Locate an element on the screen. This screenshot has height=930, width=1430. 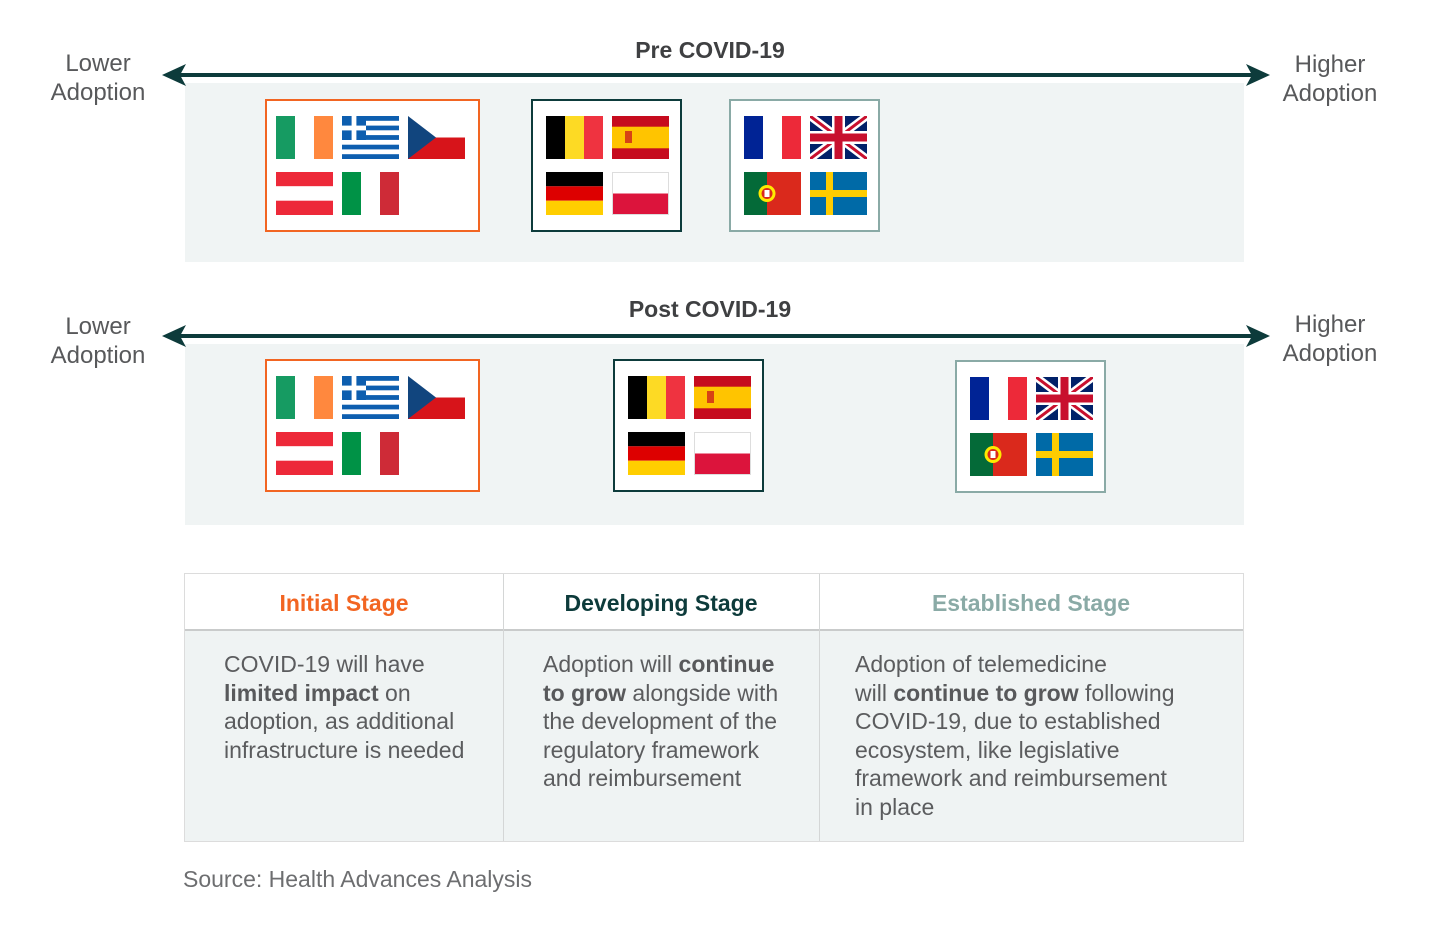
post-covid-adoption-arrow is located at coordinates (716, 336).